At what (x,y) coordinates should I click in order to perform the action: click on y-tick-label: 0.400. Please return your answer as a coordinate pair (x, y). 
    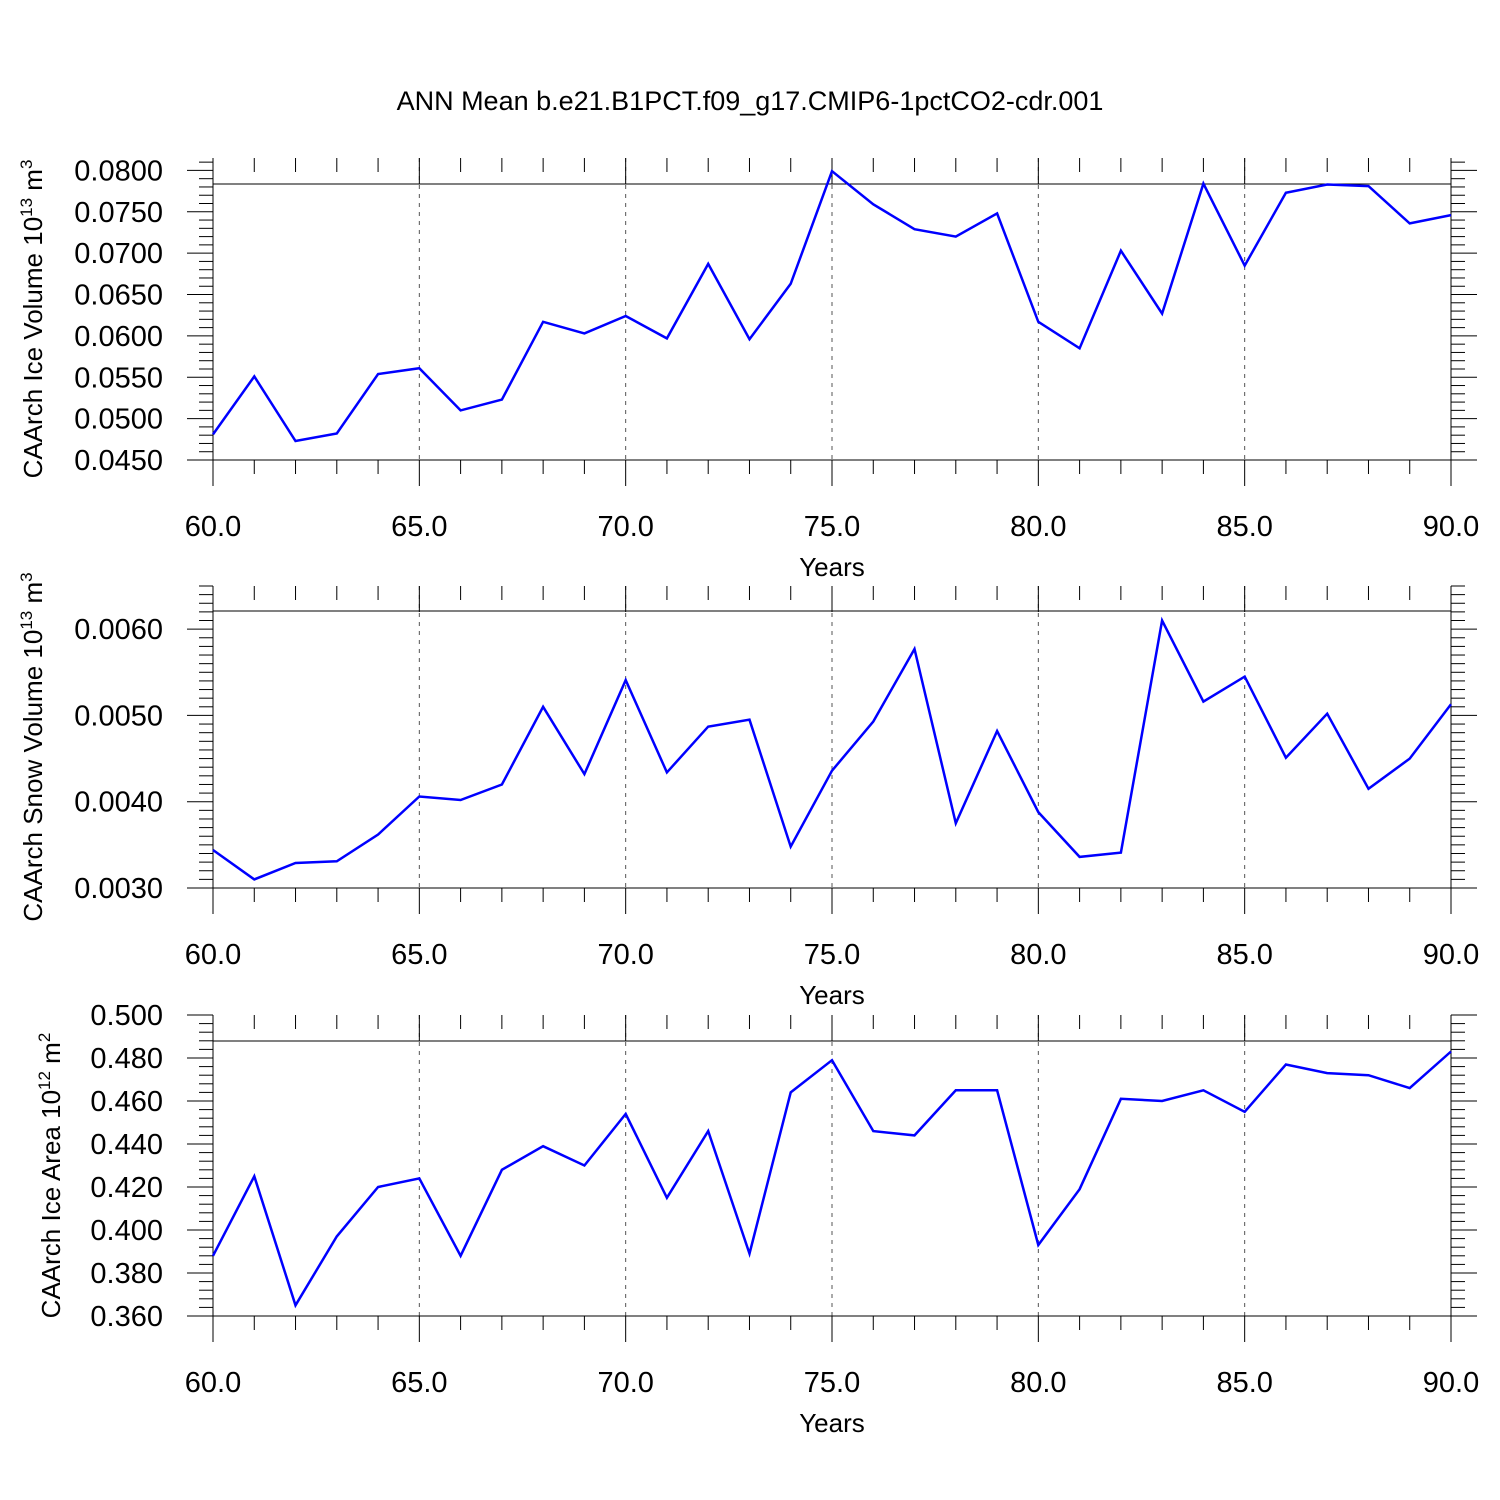
    Looking at the image, I should click on (126, 1231).